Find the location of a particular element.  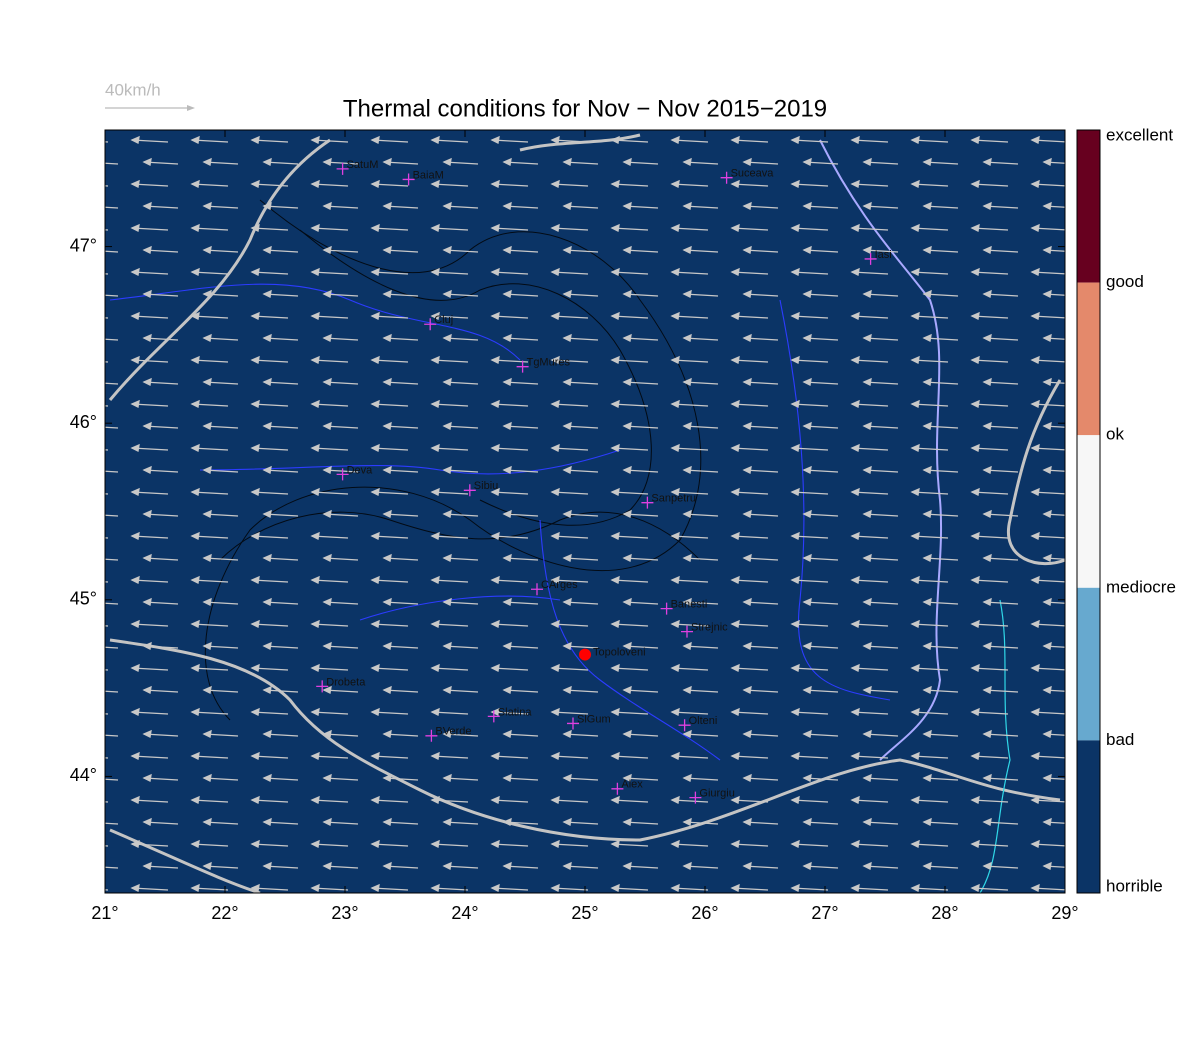

city-label: SatuM is located at coordinates (363, 165).